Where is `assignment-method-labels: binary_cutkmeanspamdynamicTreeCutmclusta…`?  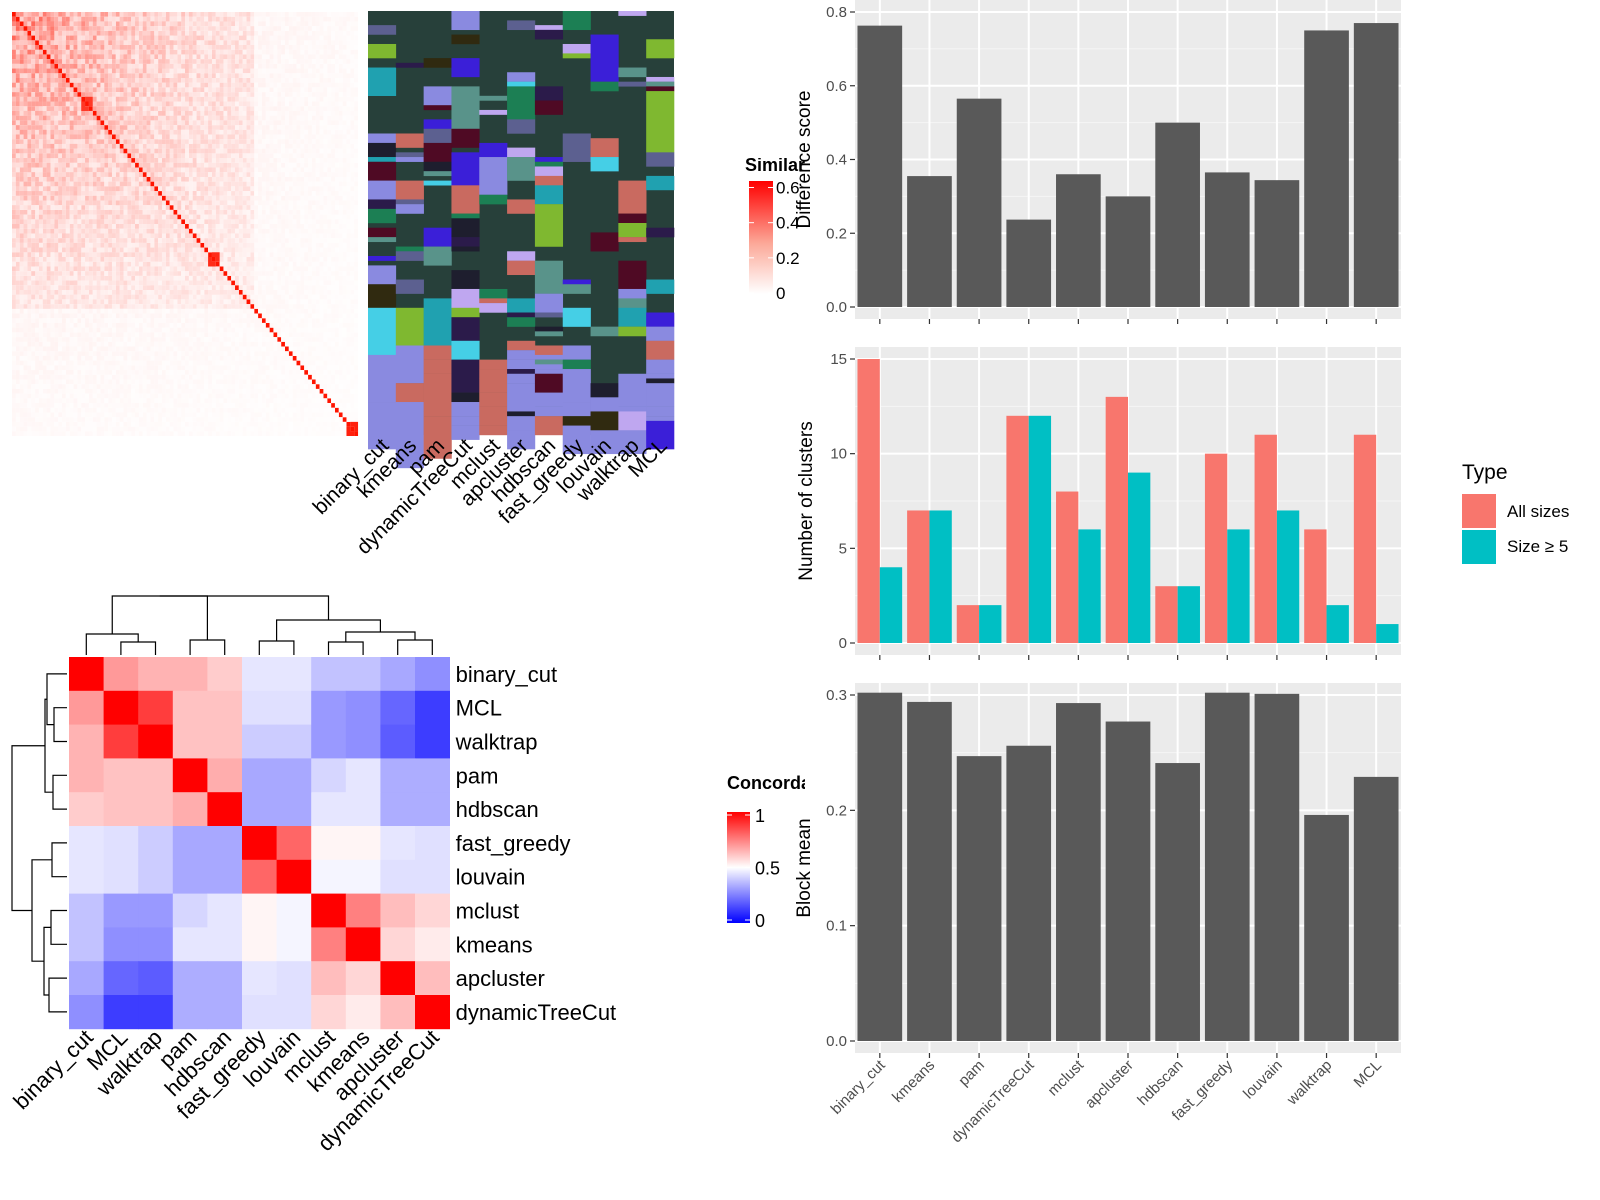 assignment-method-labels: binary_cutkmeanspamdynamicTreeCutmclusta… is located at coordinates (490, 496).